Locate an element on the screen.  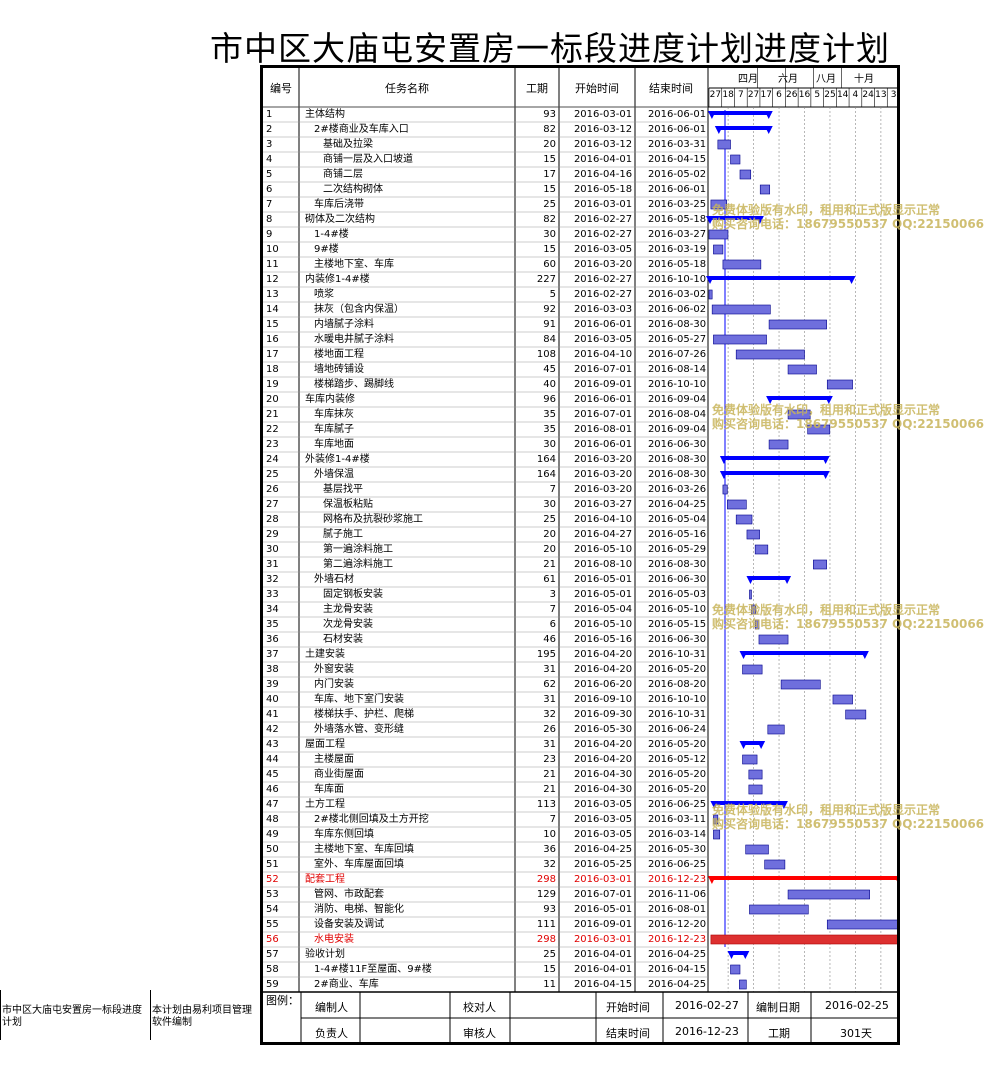
cell-end: 2016-08-01 is located at coordinates (677, 909).